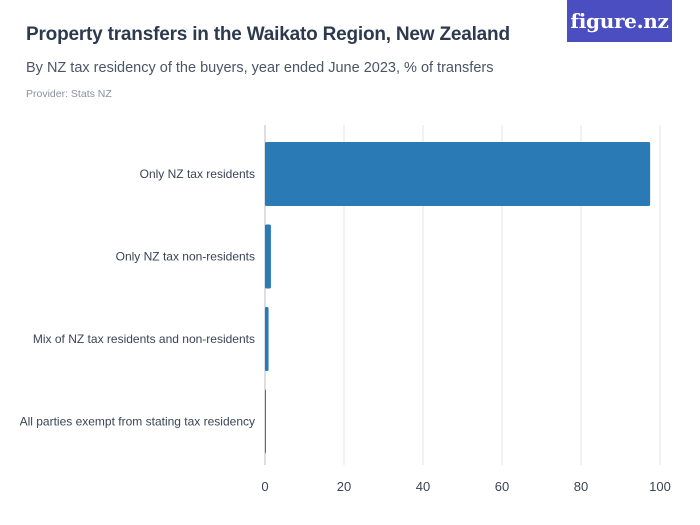 Image resolution: width=700 pixels, height=525 pixels. What do you see at coordinates (423, 486) in the screenshot?
I see `x-tick-label: 40` at bounding box center [423, 486].